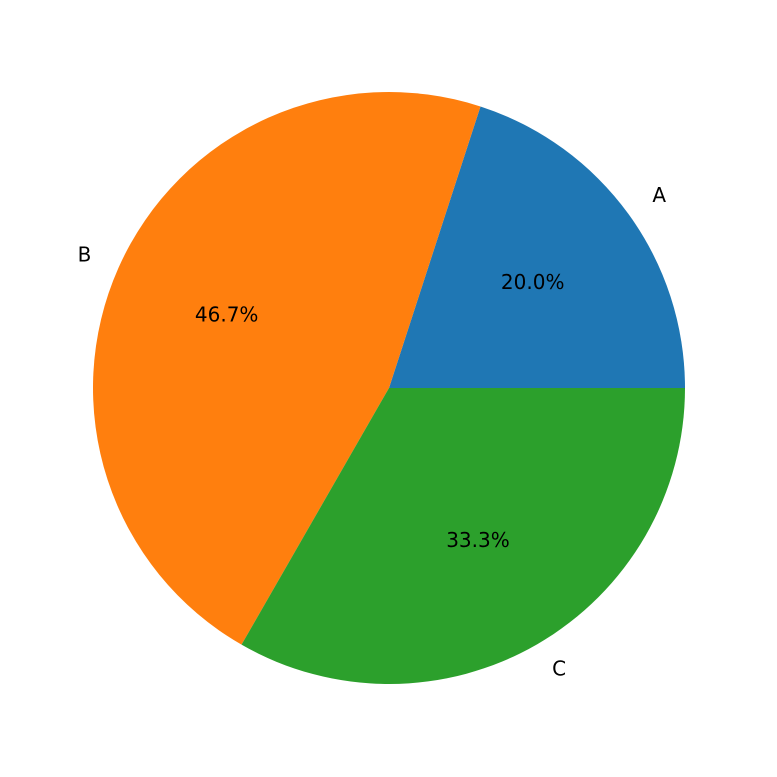  What do you see at coordinates (537, 247) in the screenshot?
I see `pie-slice` at bounding box center [537, 247].